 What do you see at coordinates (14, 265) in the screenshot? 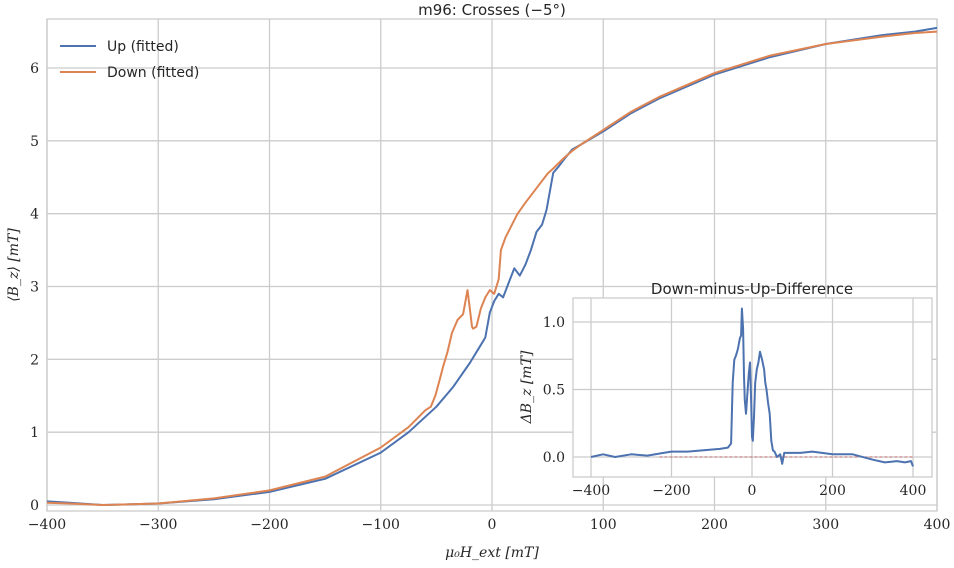
I see `main-y-axis-label: ⟨B_z⟩ [mT]` at bounding box center [14, 265].